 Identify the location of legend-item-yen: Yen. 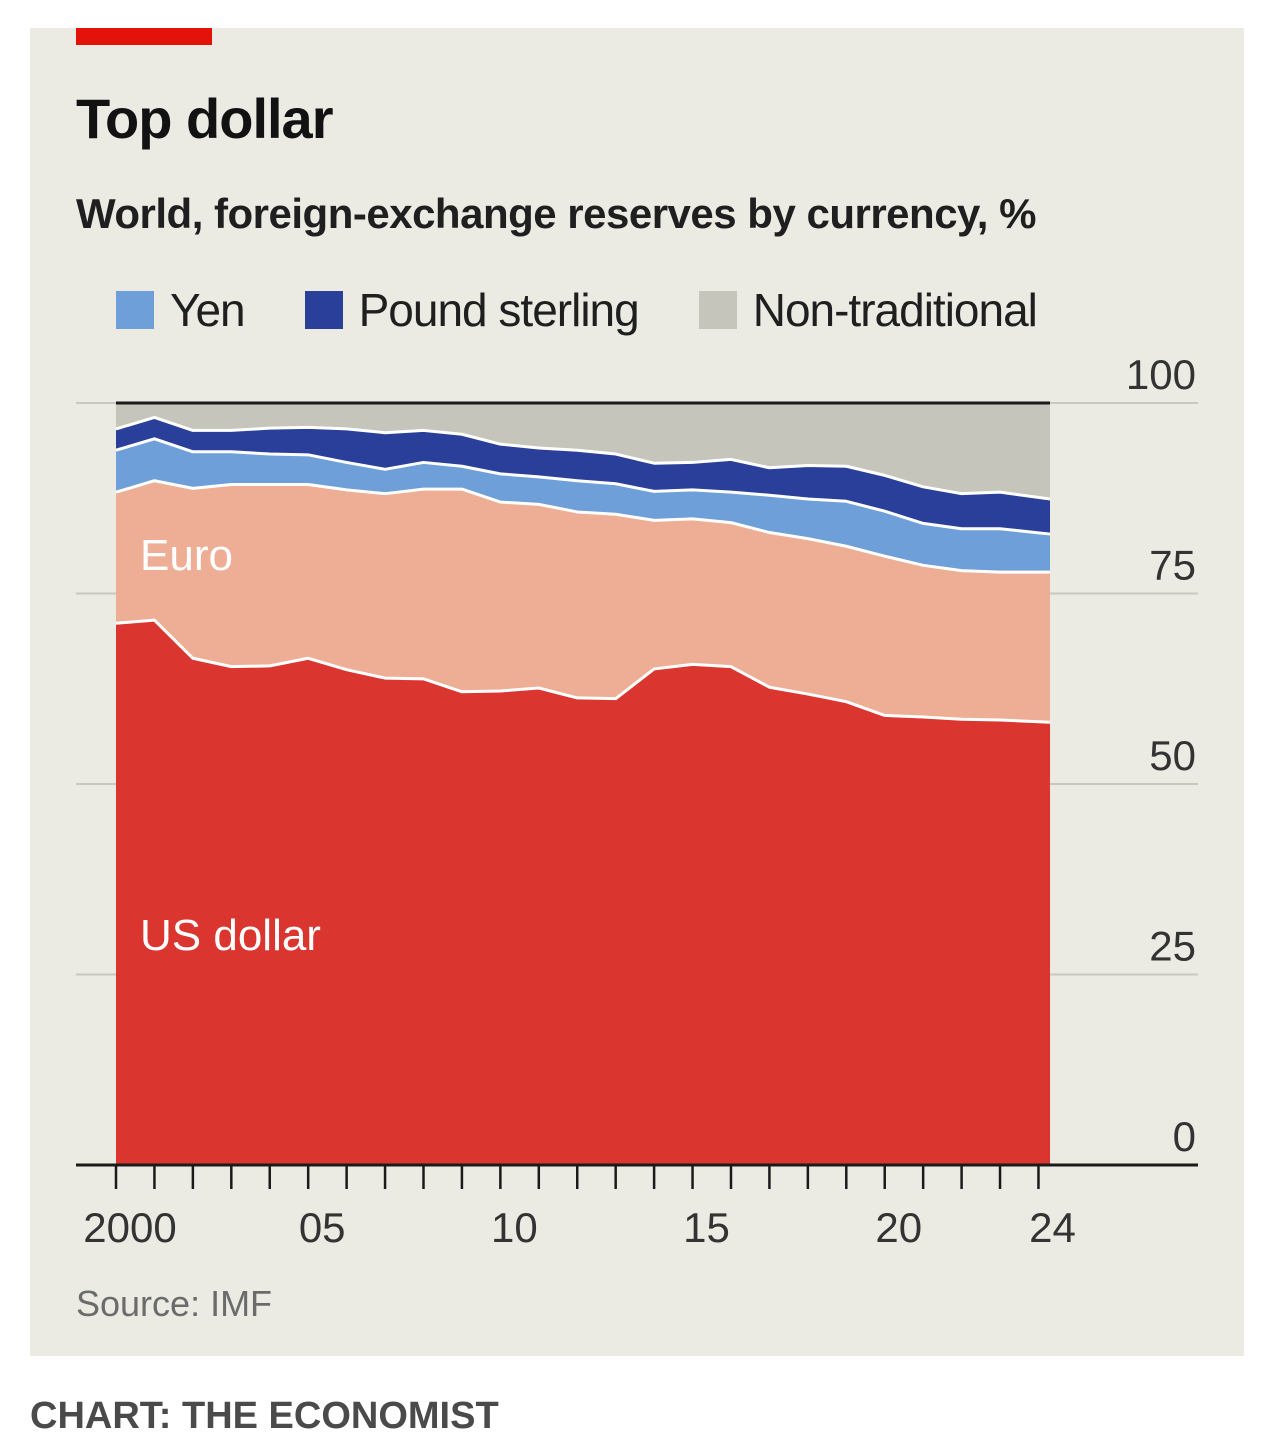
(181, 310).